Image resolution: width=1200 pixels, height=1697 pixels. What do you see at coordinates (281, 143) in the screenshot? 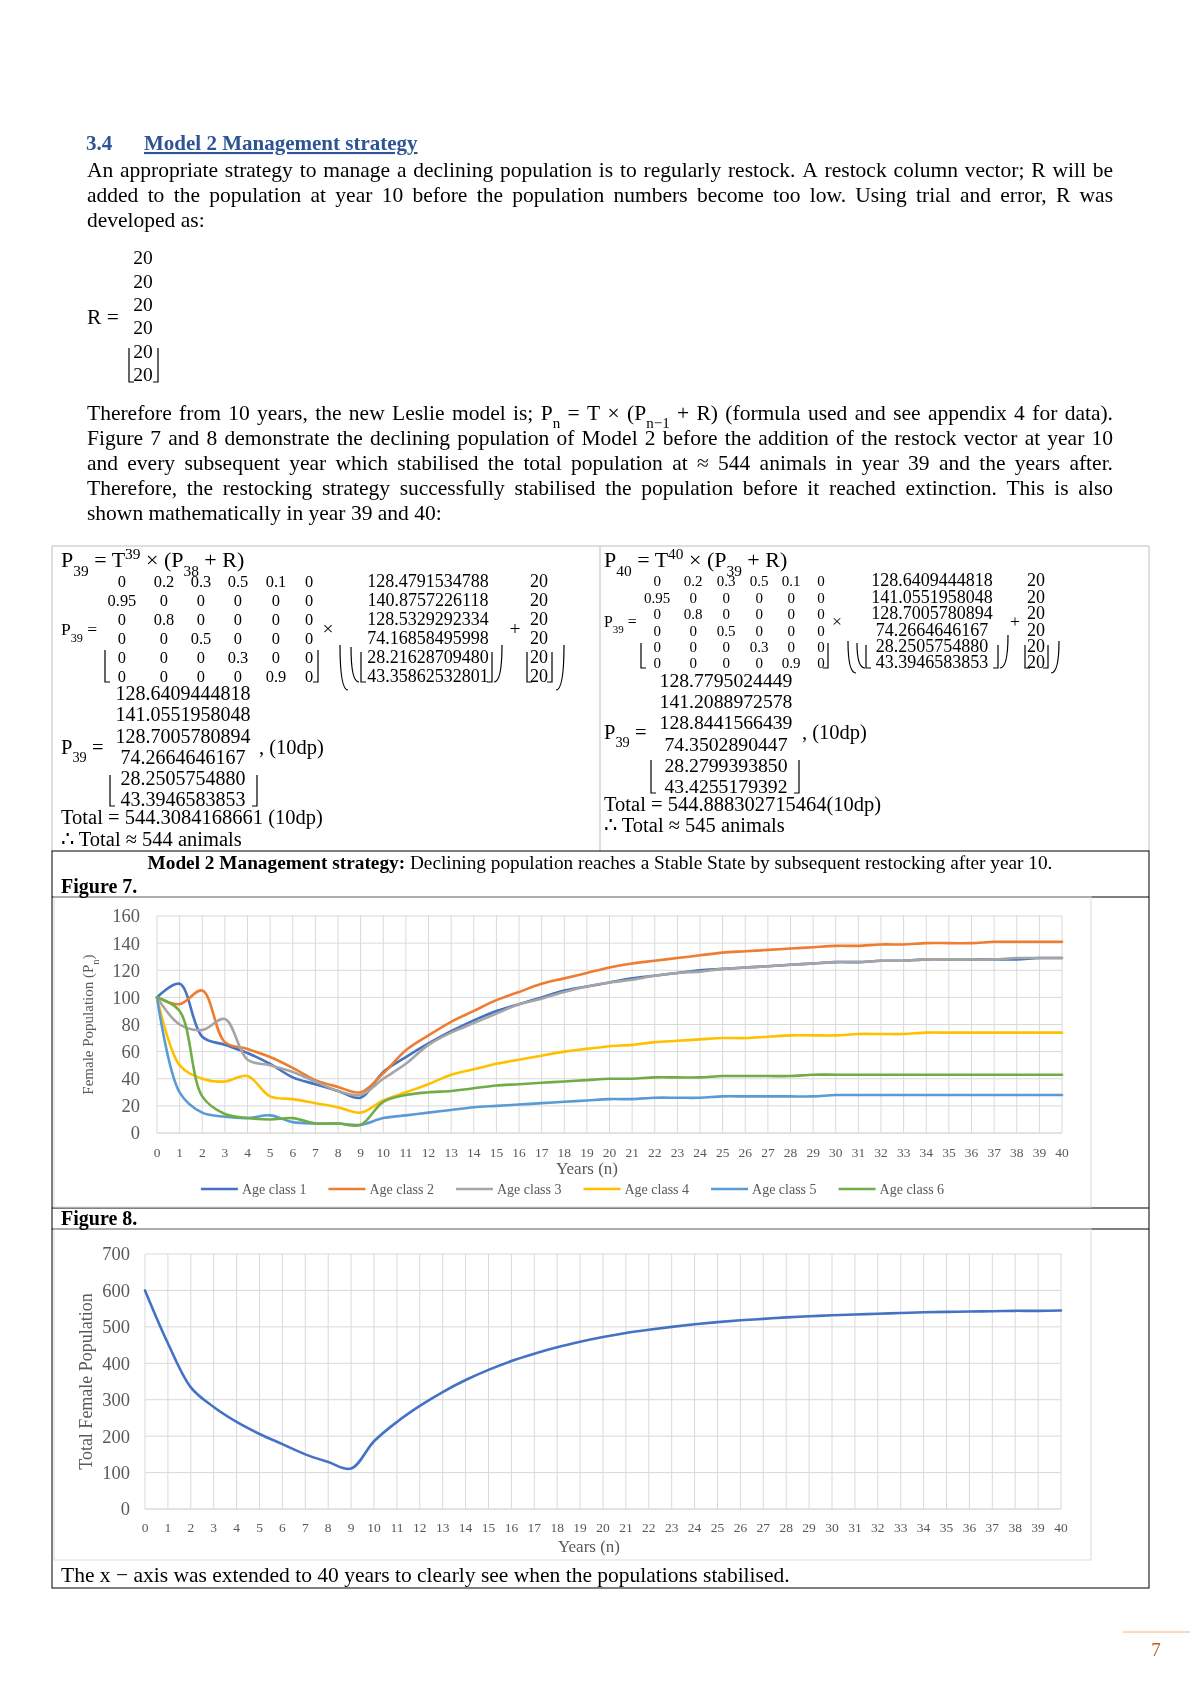
I see `text: Model 2 Management strategy` at bounding box center [281, 143].